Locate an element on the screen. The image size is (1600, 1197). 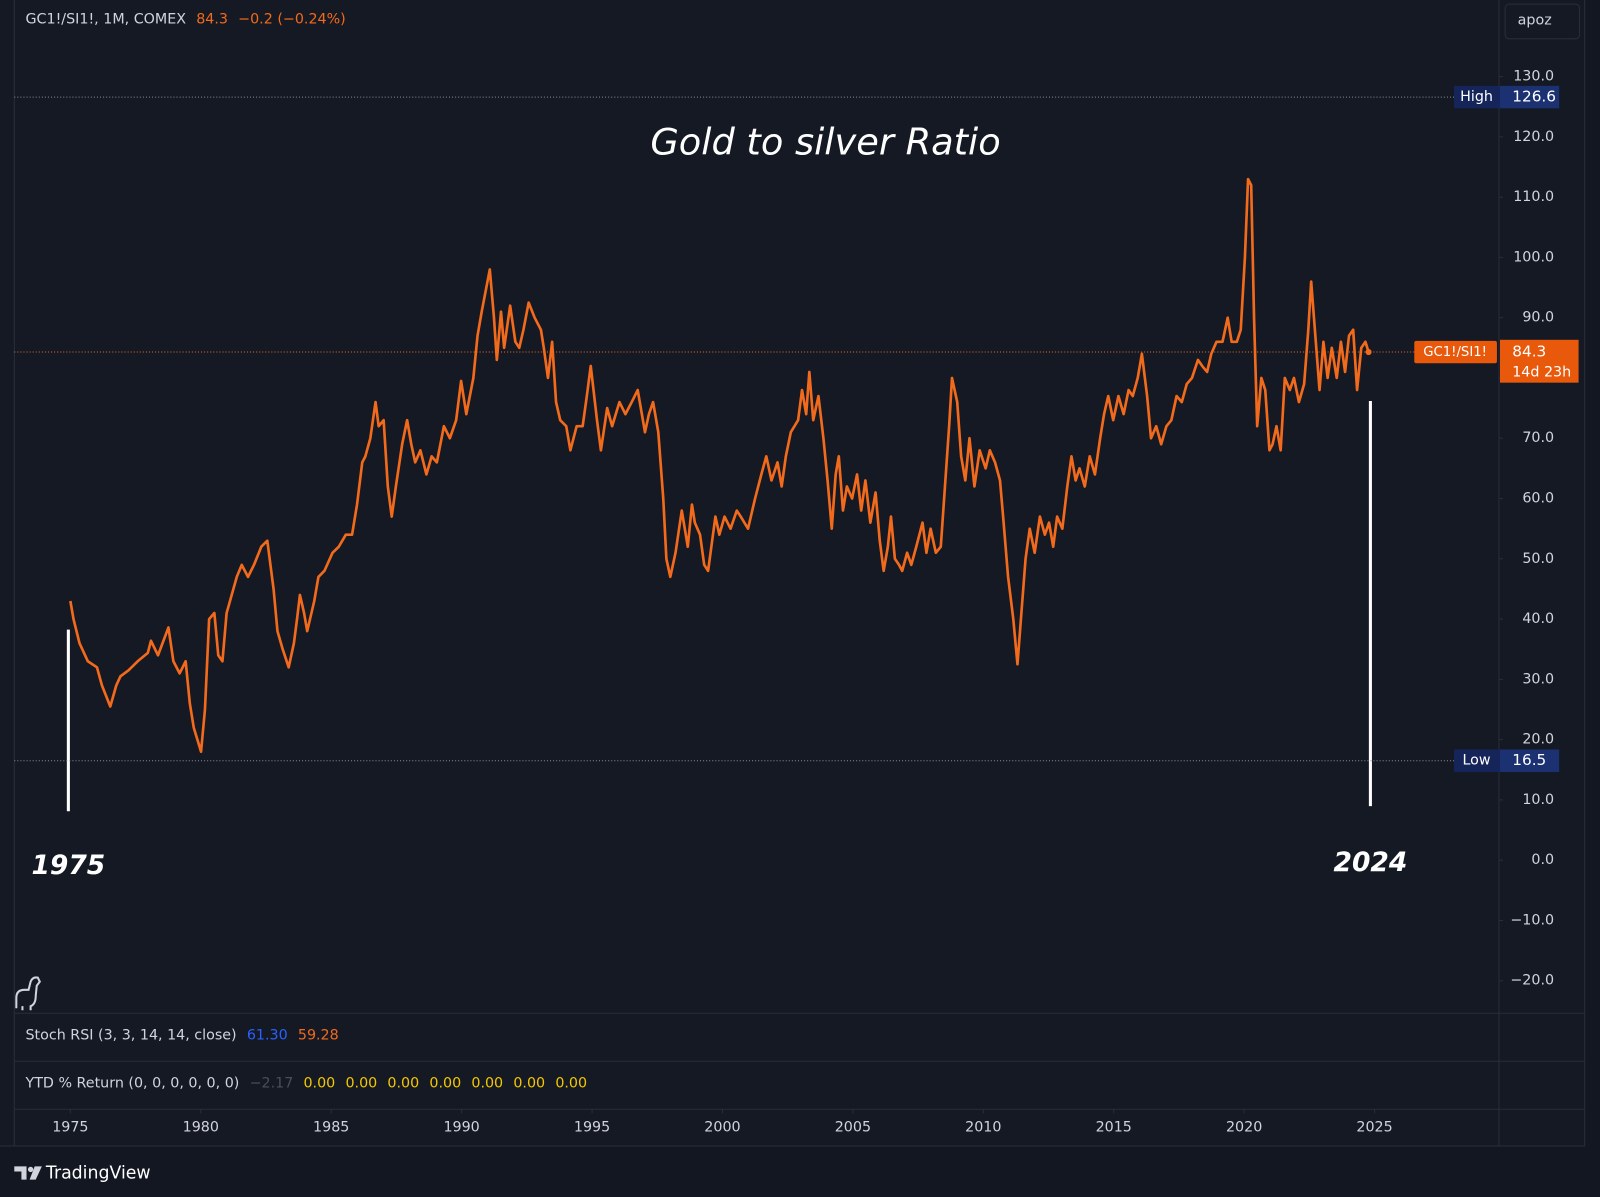
high-label: High is located at coordinates (1476, 97).